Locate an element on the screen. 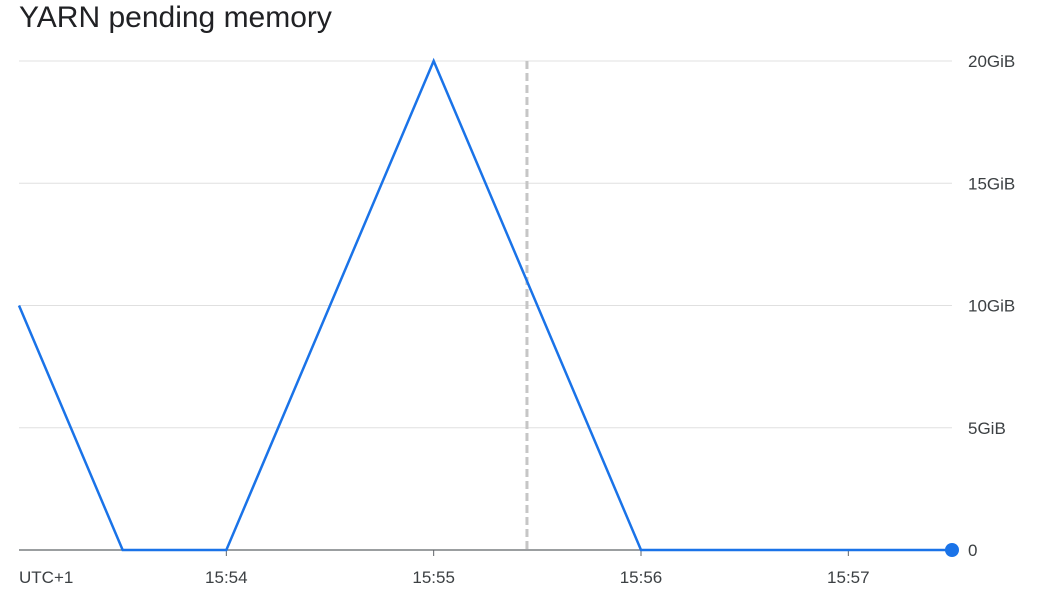 The image size is (1052, 590). y-tick-label: 20GiB is located at coordinates (991, 61).